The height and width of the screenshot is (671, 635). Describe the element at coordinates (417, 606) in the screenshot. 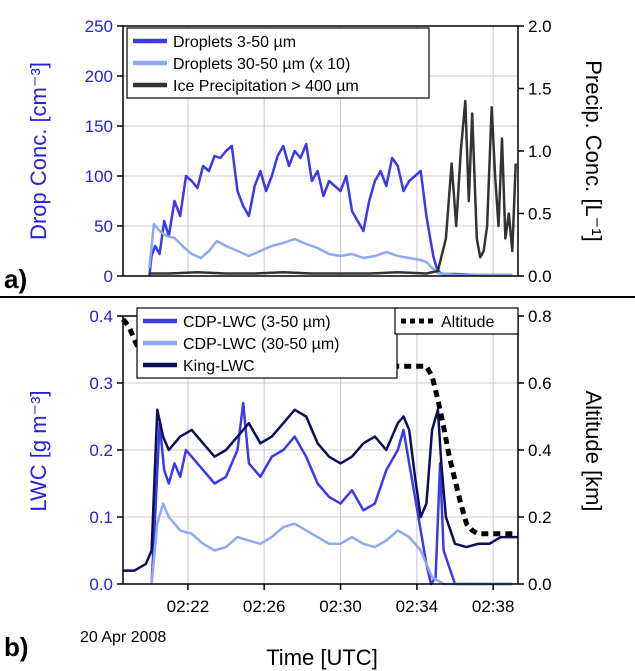

I see `panel-b-x-tick-label: 02:34` at that location.